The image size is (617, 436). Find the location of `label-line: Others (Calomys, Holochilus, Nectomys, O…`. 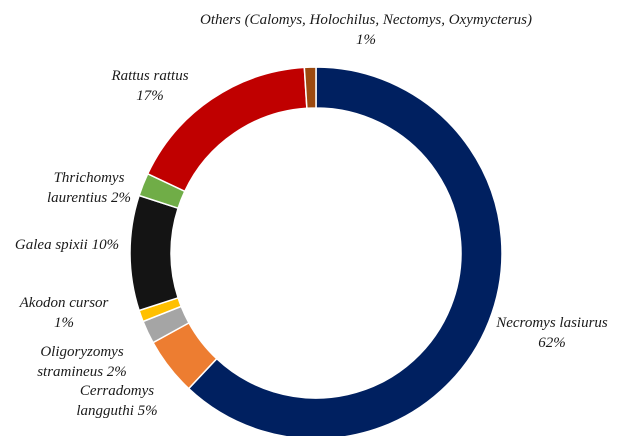

label-line: Others (Calomys, Holochilus, Nectomys, O… is located at coordinates (366, 20).